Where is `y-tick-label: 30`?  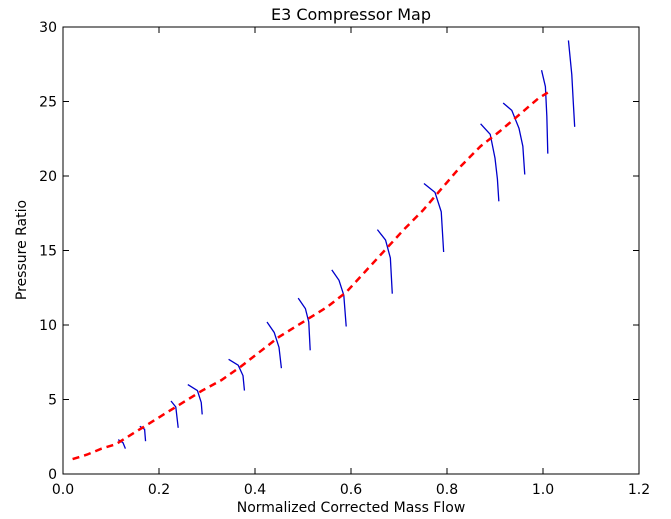 y-tick-label: 30 is located at coordinates (48, 28).